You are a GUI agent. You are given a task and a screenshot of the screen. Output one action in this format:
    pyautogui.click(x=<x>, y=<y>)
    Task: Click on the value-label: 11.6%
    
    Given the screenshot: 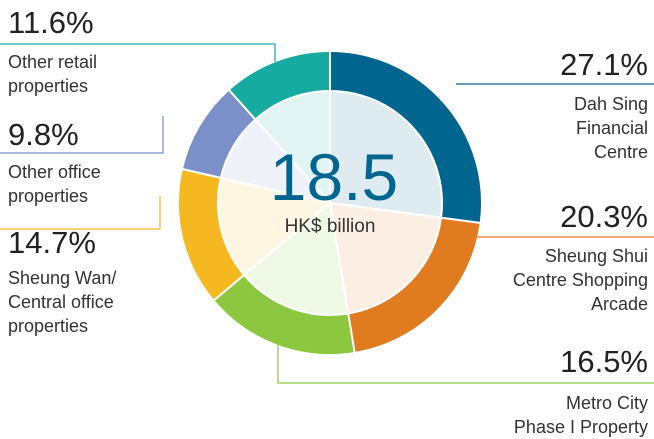 What is the action you would take?
    pyautogui.click(x=51, y=22)
    